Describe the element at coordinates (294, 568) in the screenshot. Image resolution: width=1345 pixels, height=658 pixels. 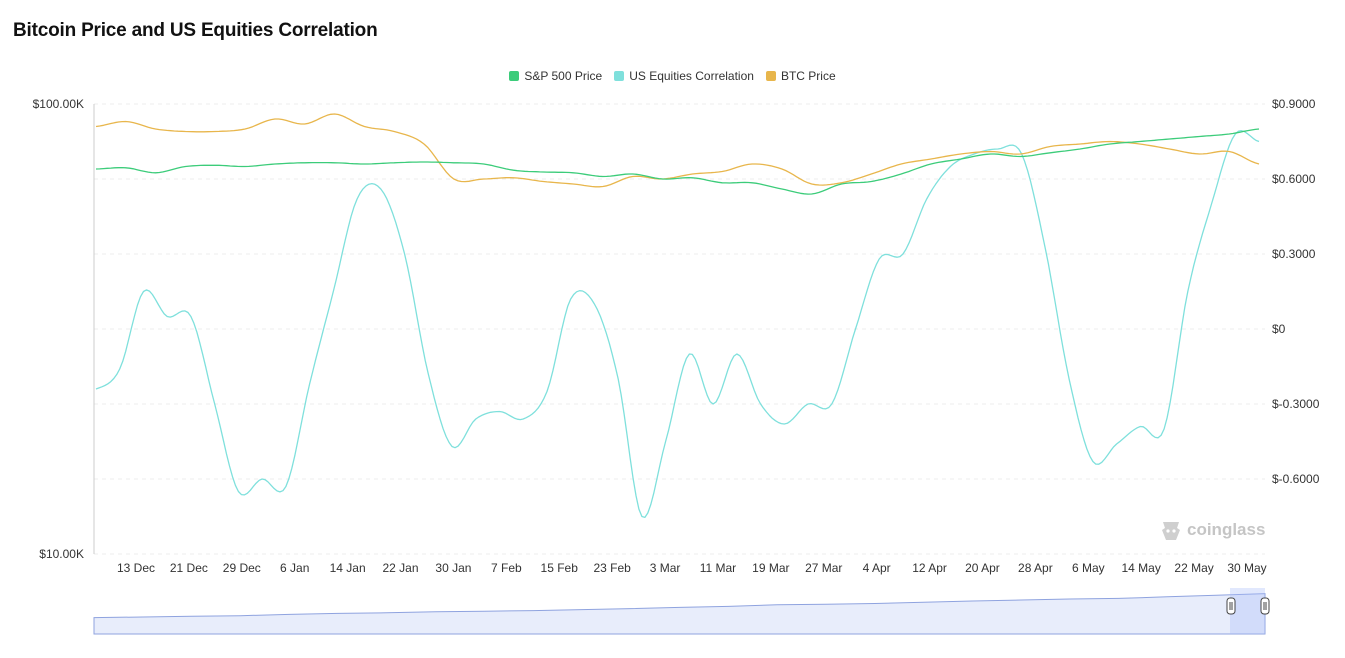
I see `x-axis-tick: 6 Jan` at that location.